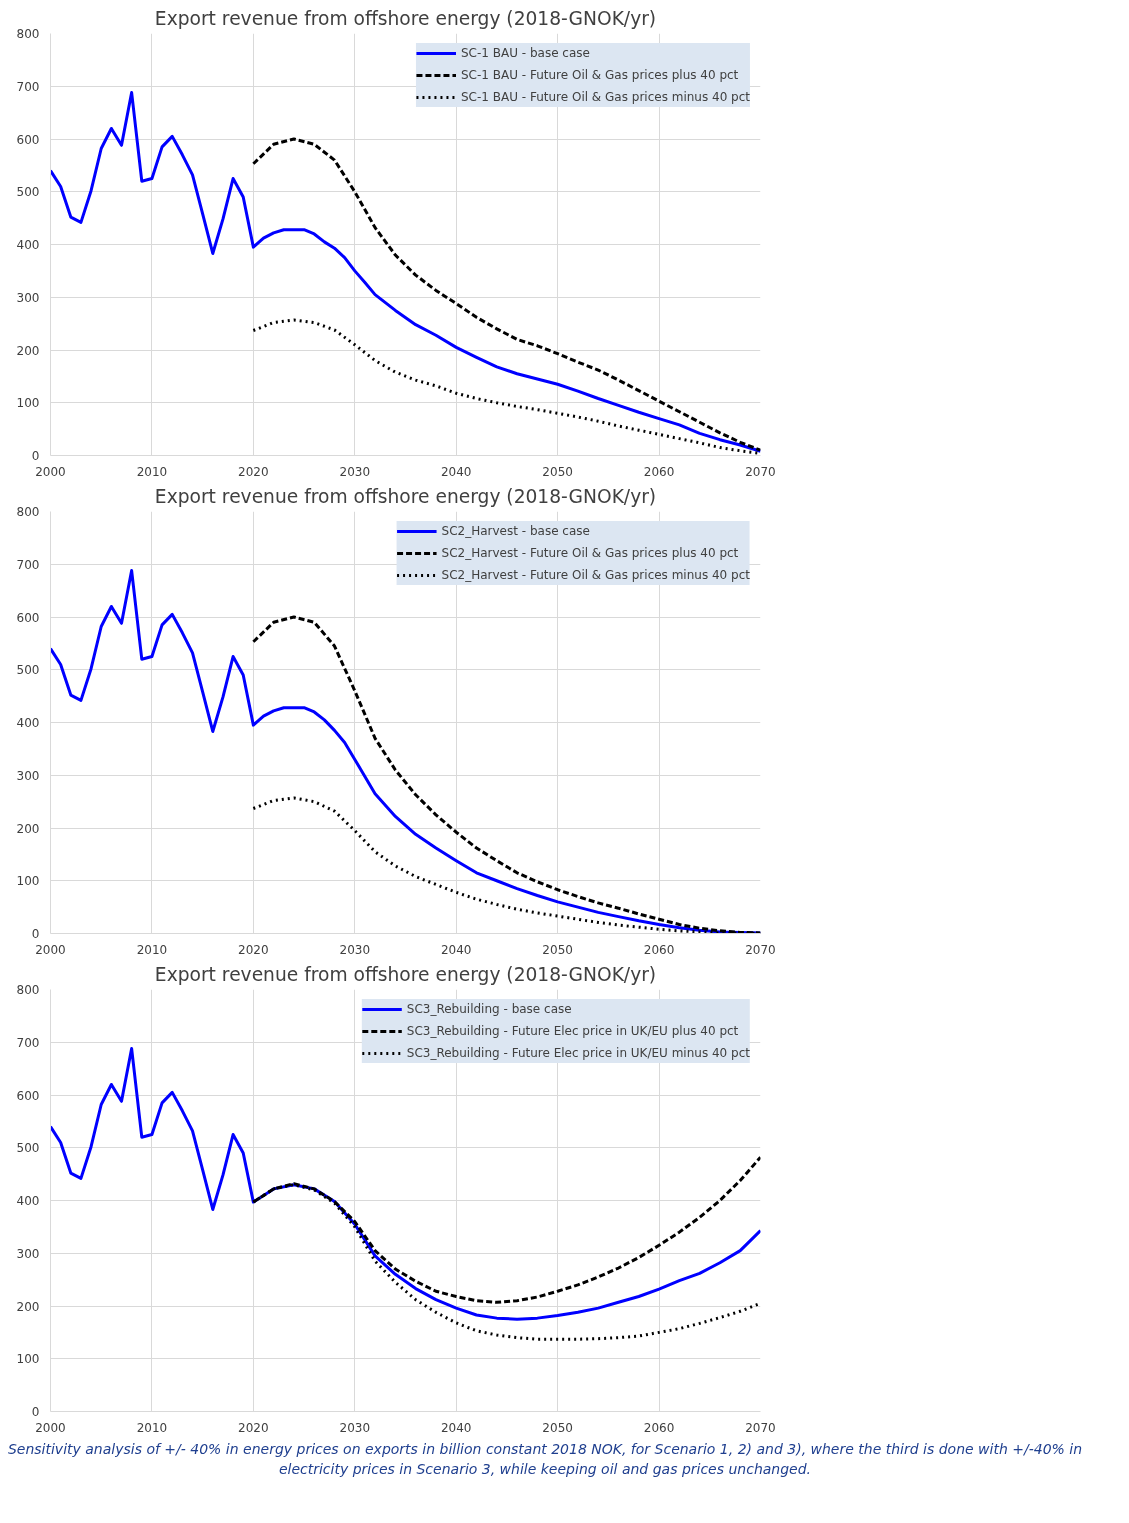 The width and height of the screenshot is (1129, 1523). What do you see at coordinates (489, 1009) in the screenshot?
I see `legend-label: SC3_Rebuilding - base case` at bounding box center [489, 1009].